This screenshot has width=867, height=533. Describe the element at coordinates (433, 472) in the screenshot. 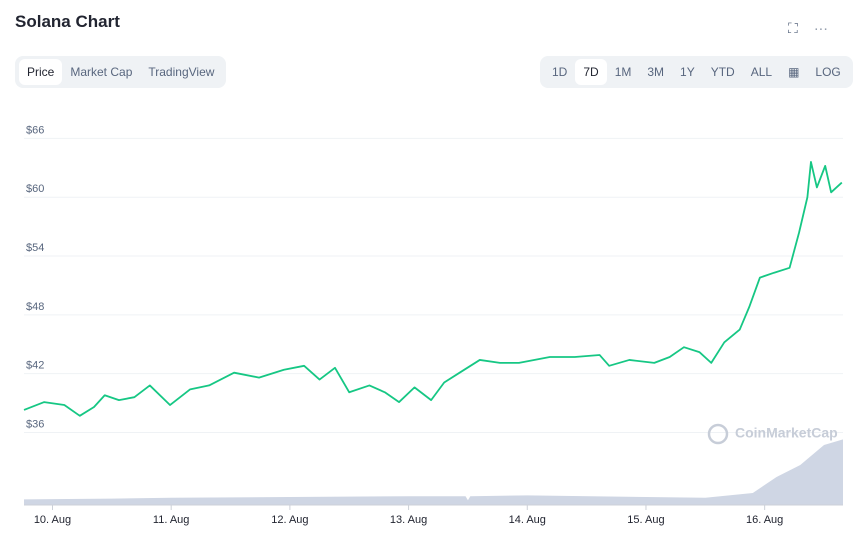

I see `volume-area` at that location.